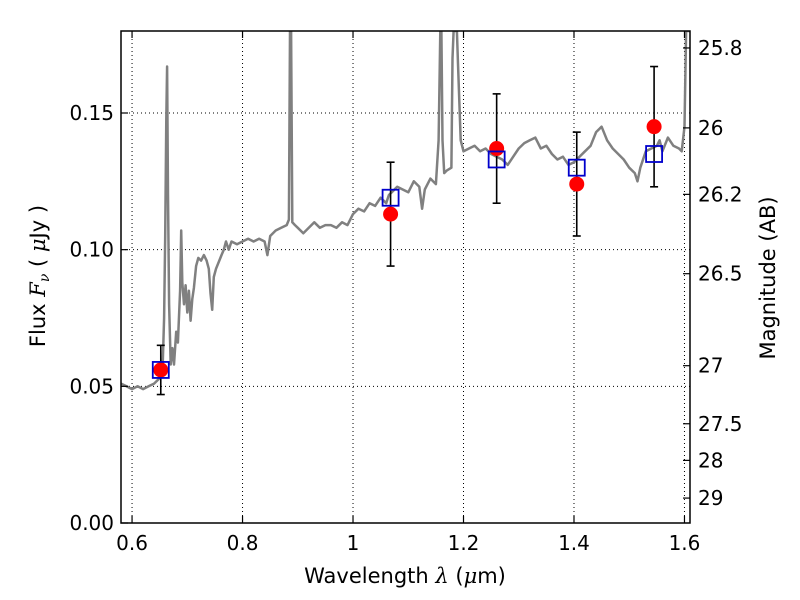 This screenshot has width=800, height=600. What do you see at coordinates (132, 543) in the screenshot?
I see `x-tick-label: 0.6` at bounding box center [132, 543].